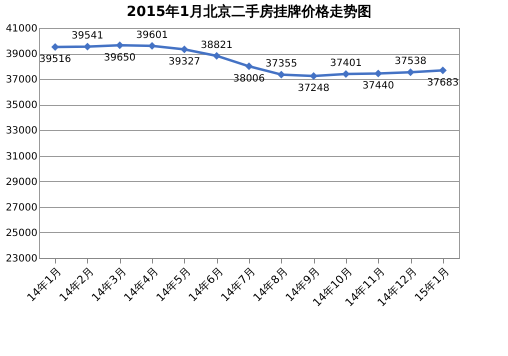  I want to click on data-label: 39516, so click(55, 59).